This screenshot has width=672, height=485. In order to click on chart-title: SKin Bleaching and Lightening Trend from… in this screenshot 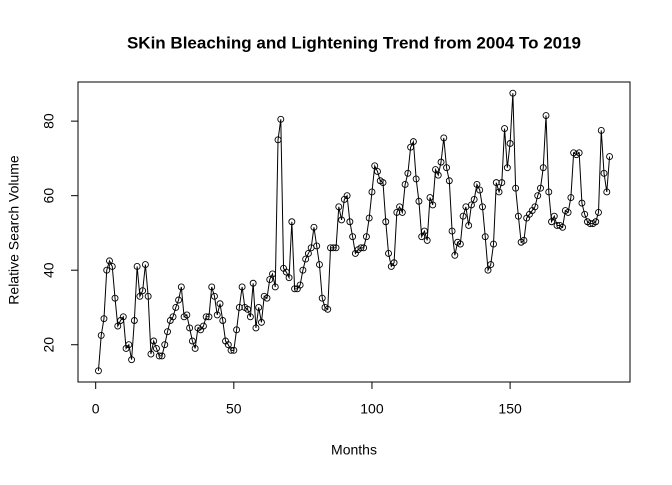, I will do `click(354, 42)`.